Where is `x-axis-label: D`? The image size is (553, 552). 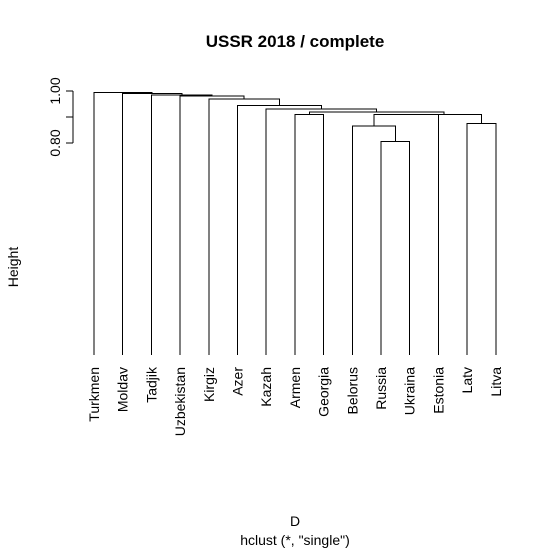 x-axis-label: D is located at coordinates (295, 521).